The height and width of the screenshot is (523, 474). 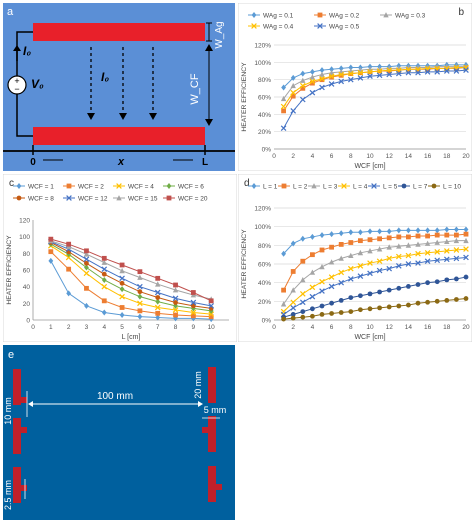 I want to click on legend-entry: WAg = 0.2, so click(x=344, y=16).